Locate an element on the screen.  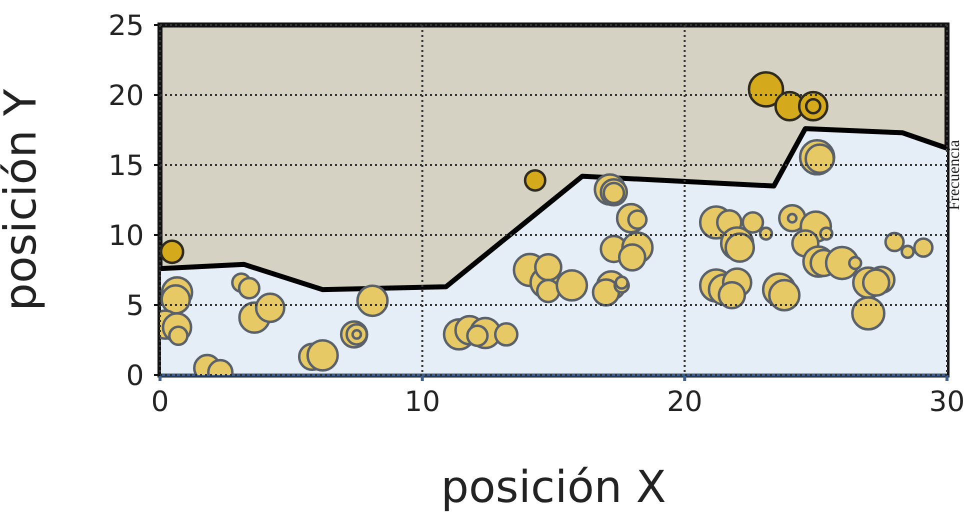
x-axis-title: posición X is located at coordinates (553, 487).